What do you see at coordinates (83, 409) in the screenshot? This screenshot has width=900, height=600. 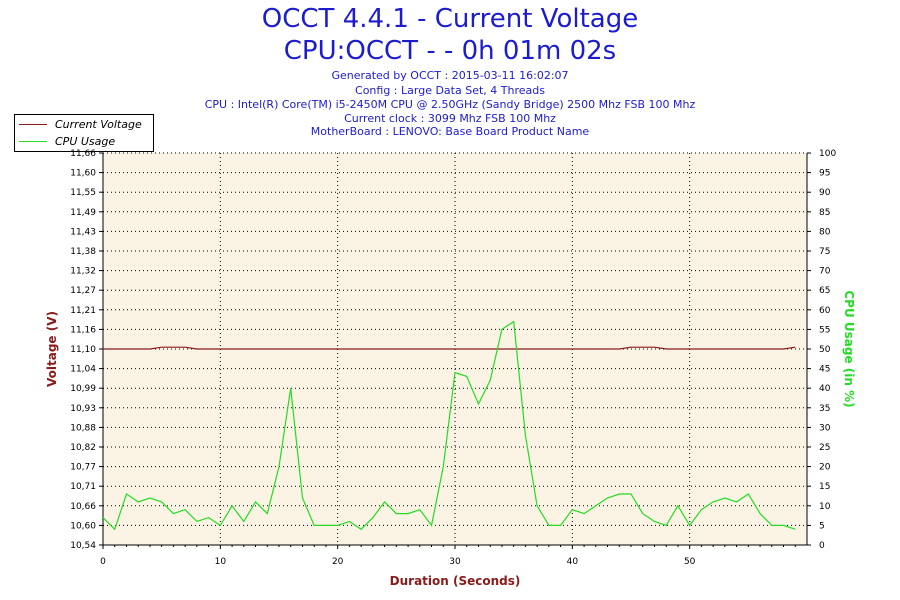 I see `left-tick-label: 10,93` at bounding box center [83, 409].